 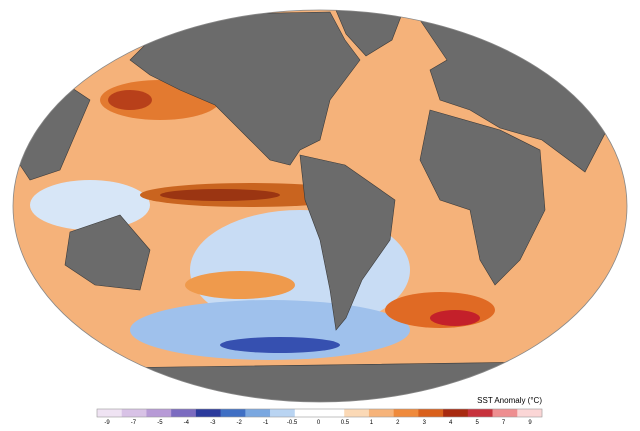 What do you see at coordinates (160, 423) in the screenshot?
I see `colorbar-tick-label: -5` at bounding box center [160, 423].